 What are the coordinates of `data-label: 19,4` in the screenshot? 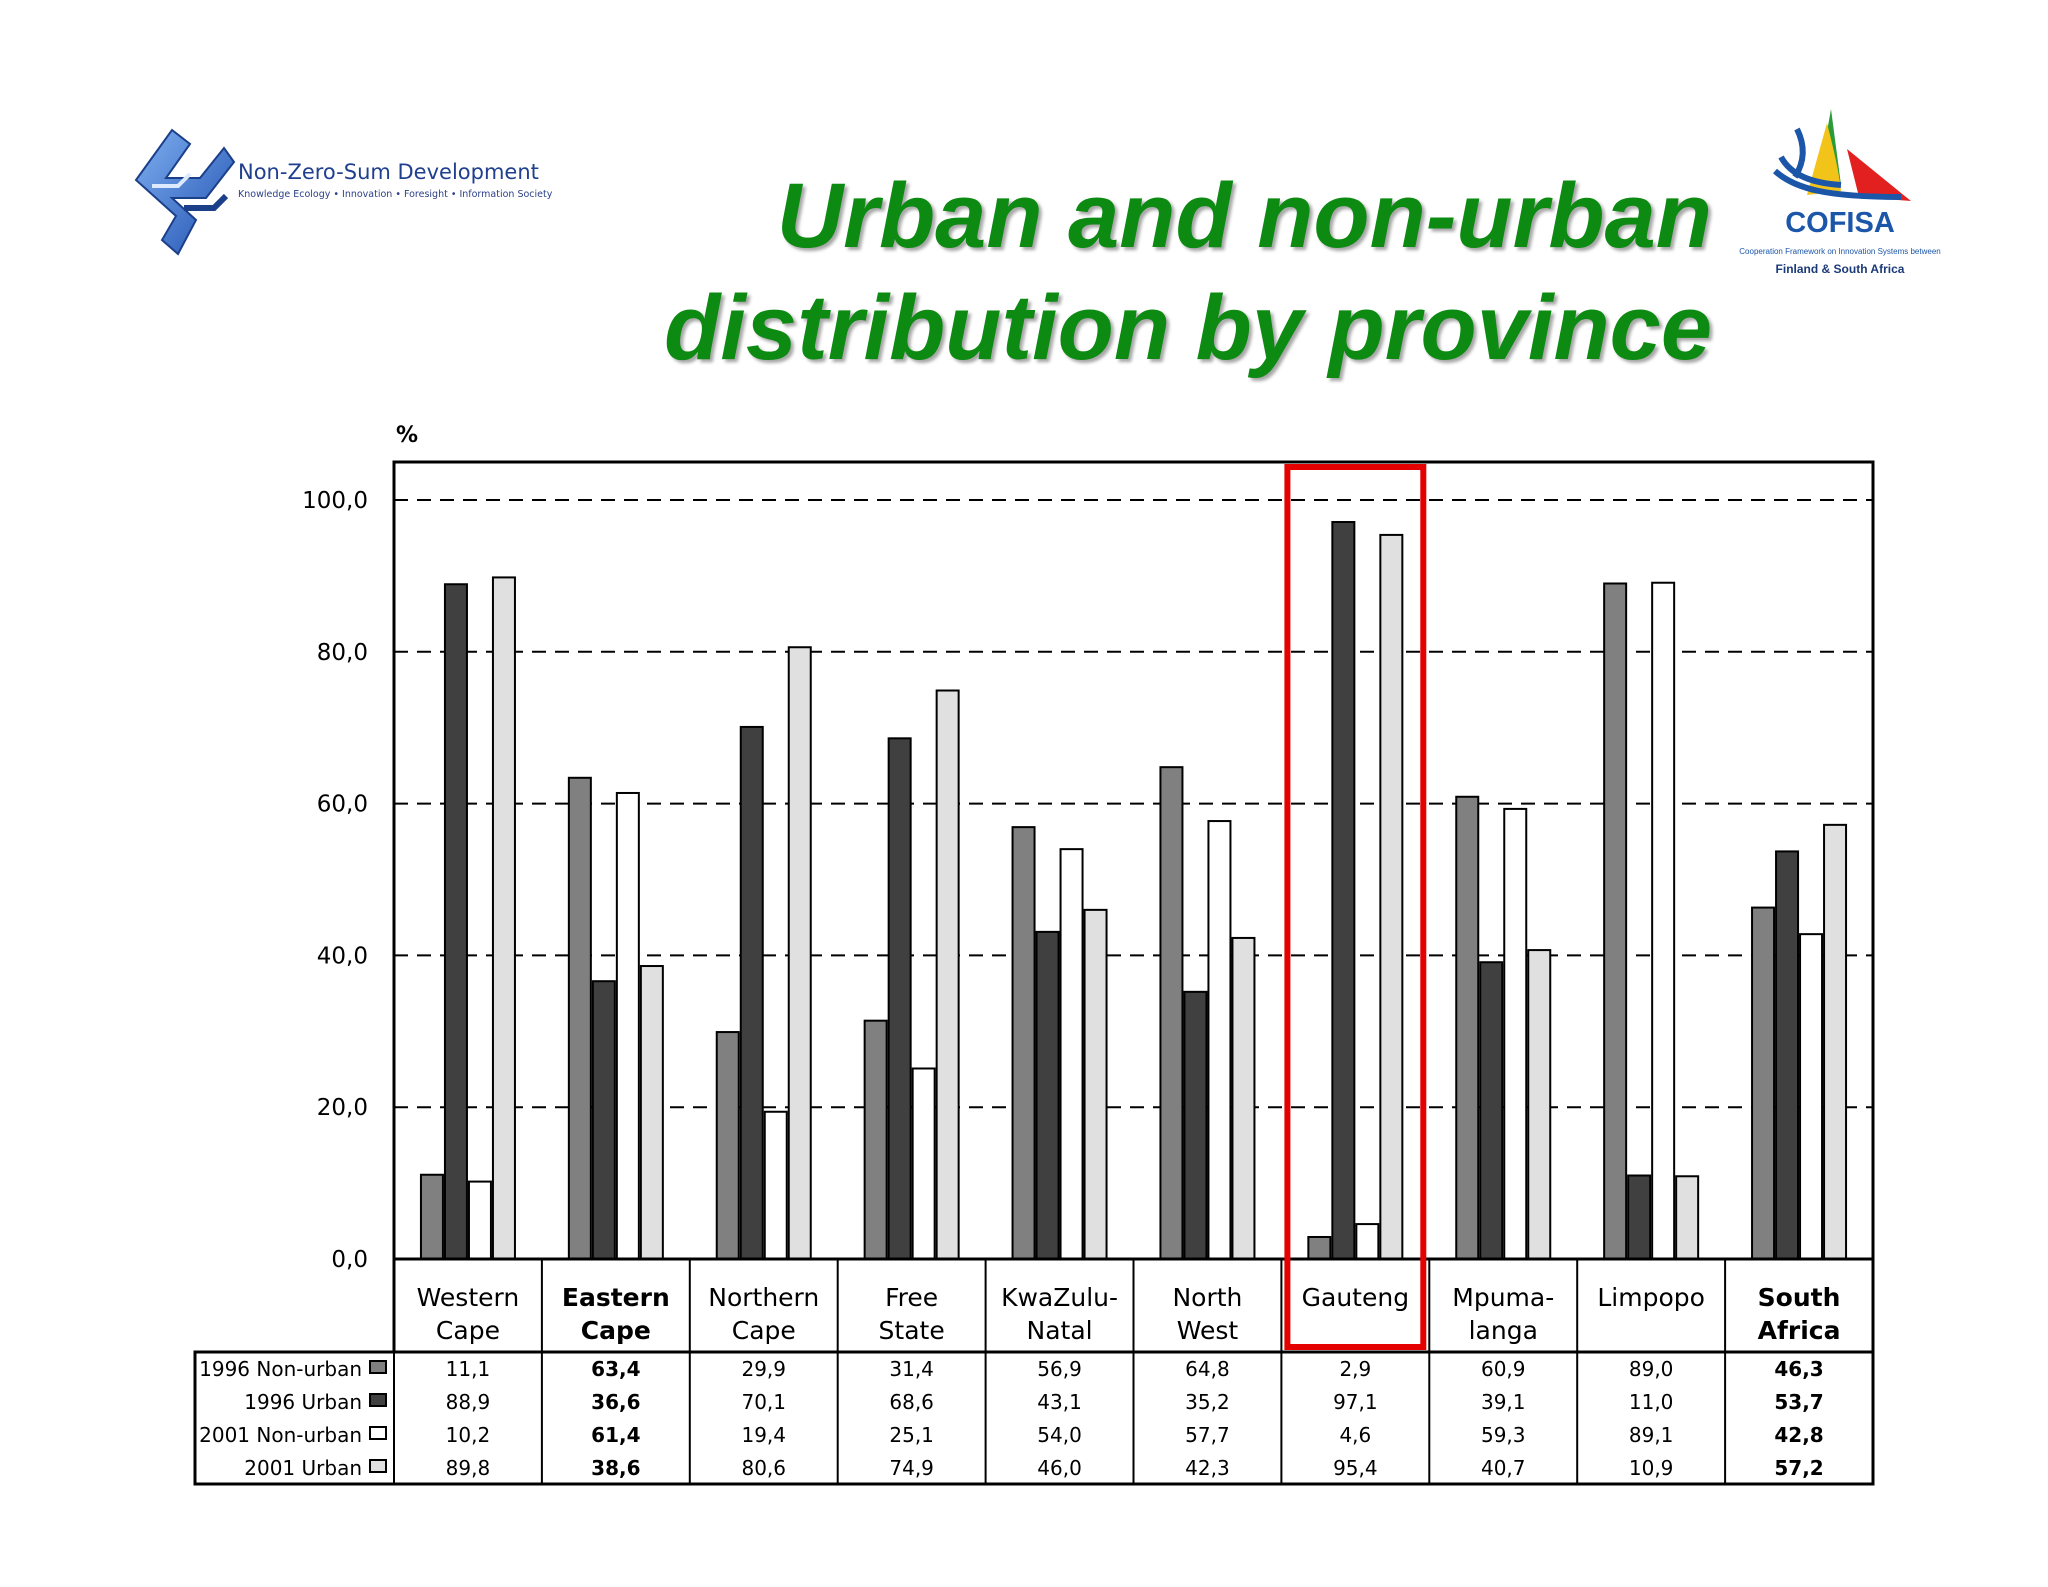 It's located at (763, 1435).